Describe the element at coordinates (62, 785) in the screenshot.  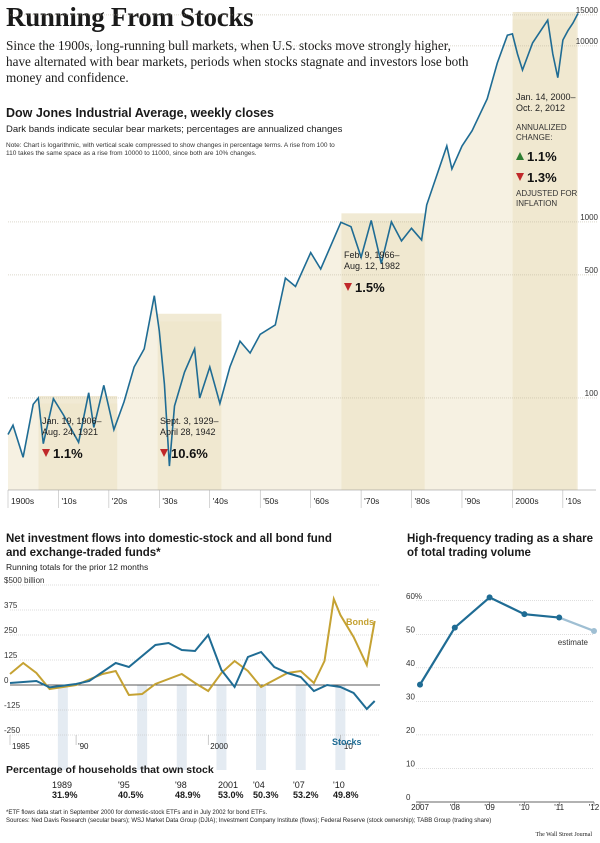
I see `ownership-year: 1989` at that location.